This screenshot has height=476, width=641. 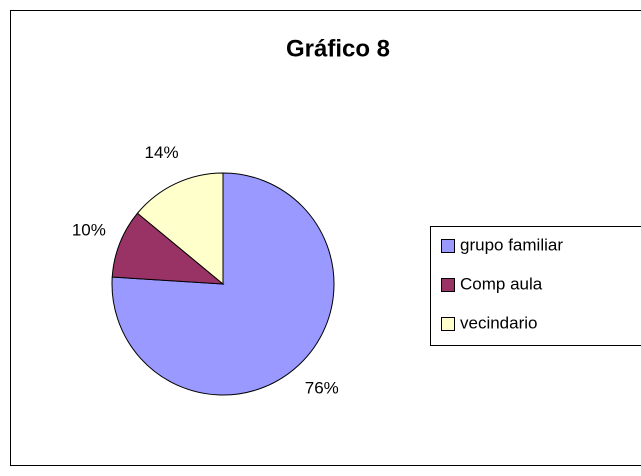 What do you see at coordinates (180, 229) in the screenshot?
I see `pie-slice` at bounding box center [180, 229].